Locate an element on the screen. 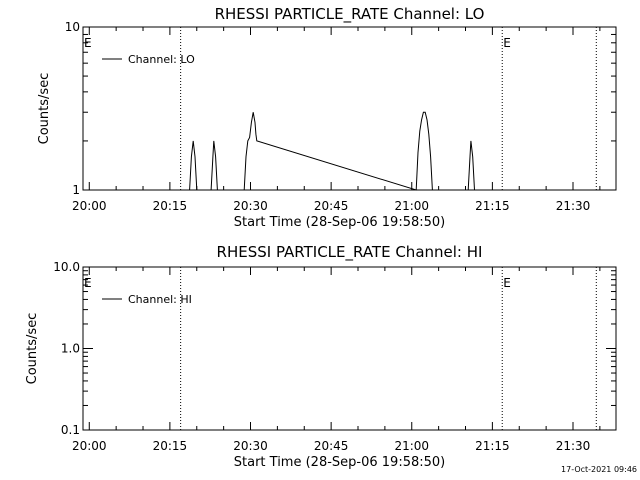 The height and width of the screenshot is (480, 640). chart-title: RHESSI PARTICLE_RATE Channel: LO is located at coordinates (350, 14).